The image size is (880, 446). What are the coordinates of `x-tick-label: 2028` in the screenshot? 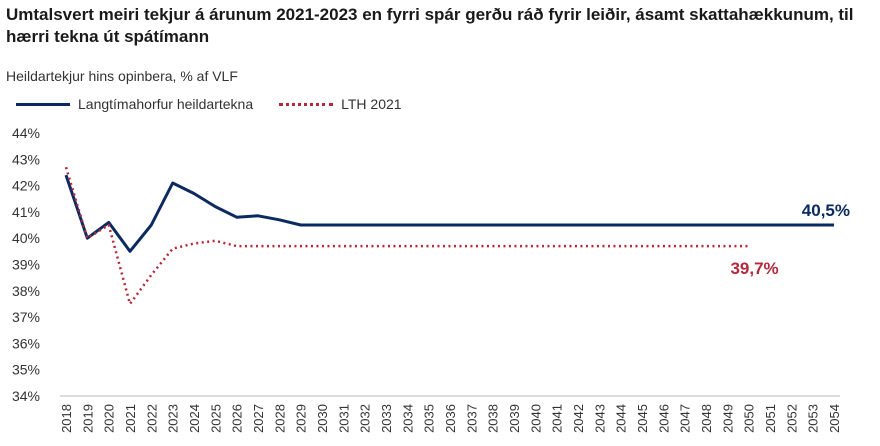 It's located at (279, 418).